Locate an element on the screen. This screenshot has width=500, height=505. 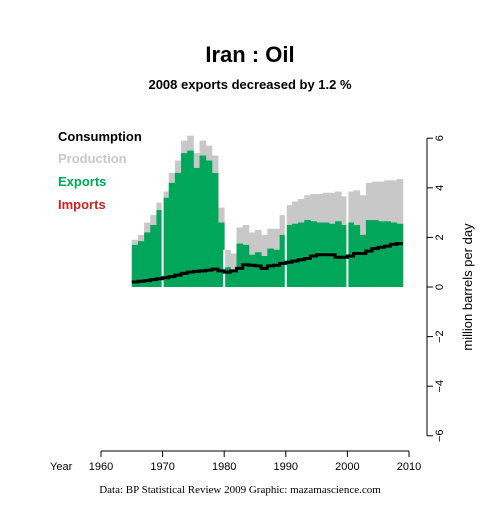
exports-bar-1965 is located at coordinates (135, 265).